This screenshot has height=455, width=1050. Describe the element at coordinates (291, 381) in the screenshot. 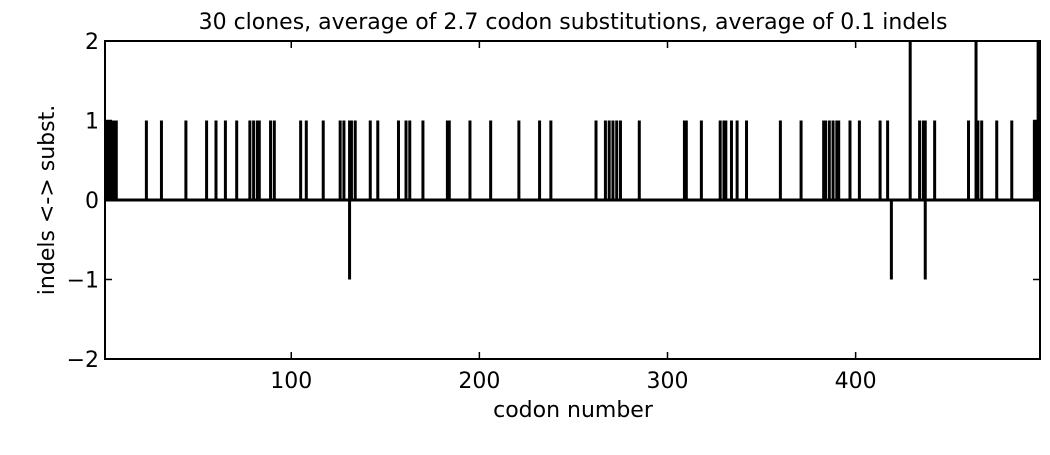

I see `x-tick-label: 100` at that location.